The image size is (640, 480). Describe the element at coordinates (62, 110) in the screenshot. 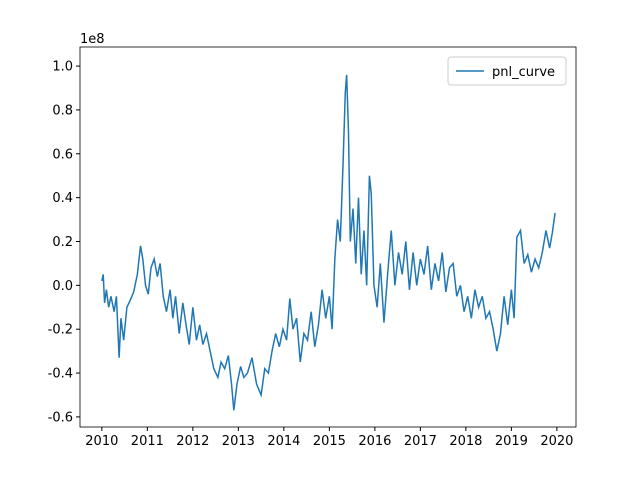

I see `y-tick-label: 0.8` at that location.